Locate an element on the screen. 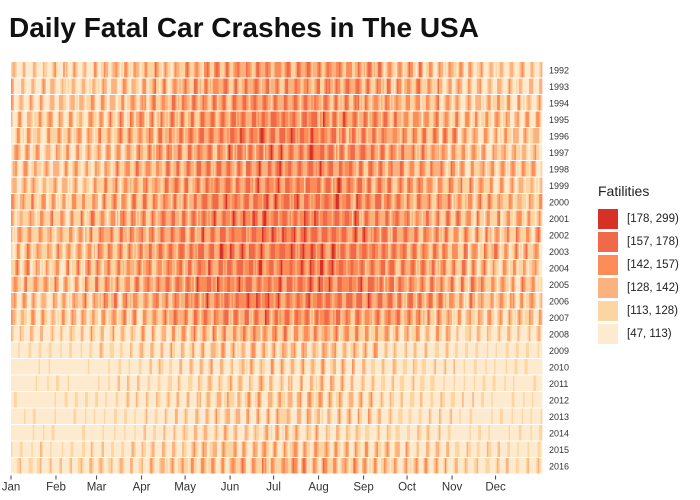  heatmap-row is located at coordinates (277, 235).